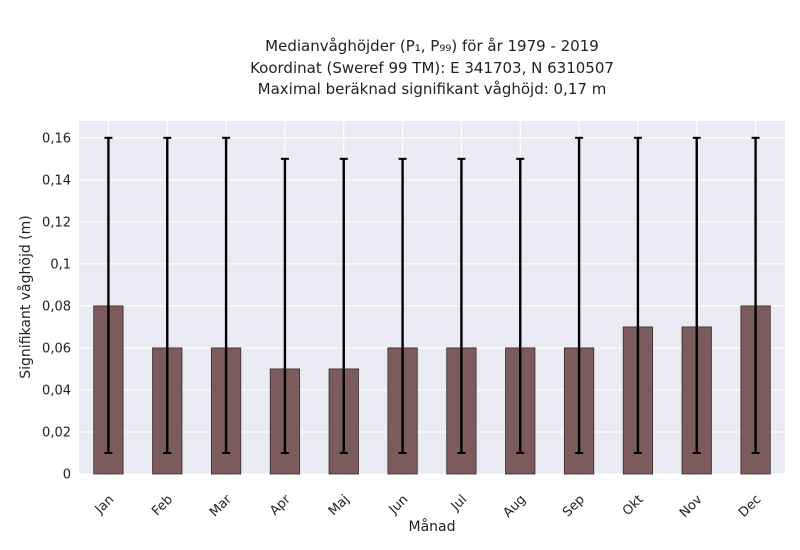 The image size is (800, 550). I want to click on y-tick-label: 0,12, so click(56, 222).